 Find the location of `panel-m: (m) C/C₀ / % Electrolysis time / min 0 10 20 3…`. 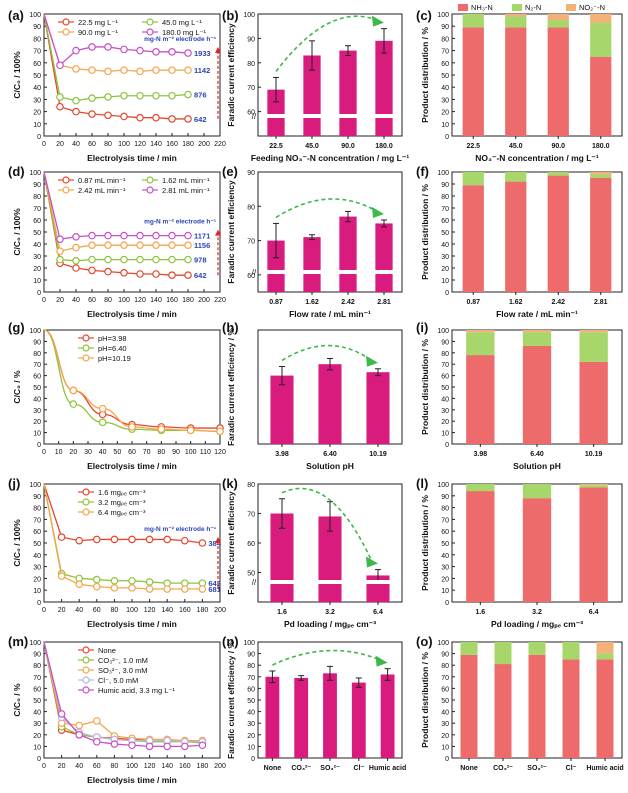

panel-m: (m) C/C₀ / % Electrolysis time / min 0 10 20 3… is located at coordinates (117, 709).